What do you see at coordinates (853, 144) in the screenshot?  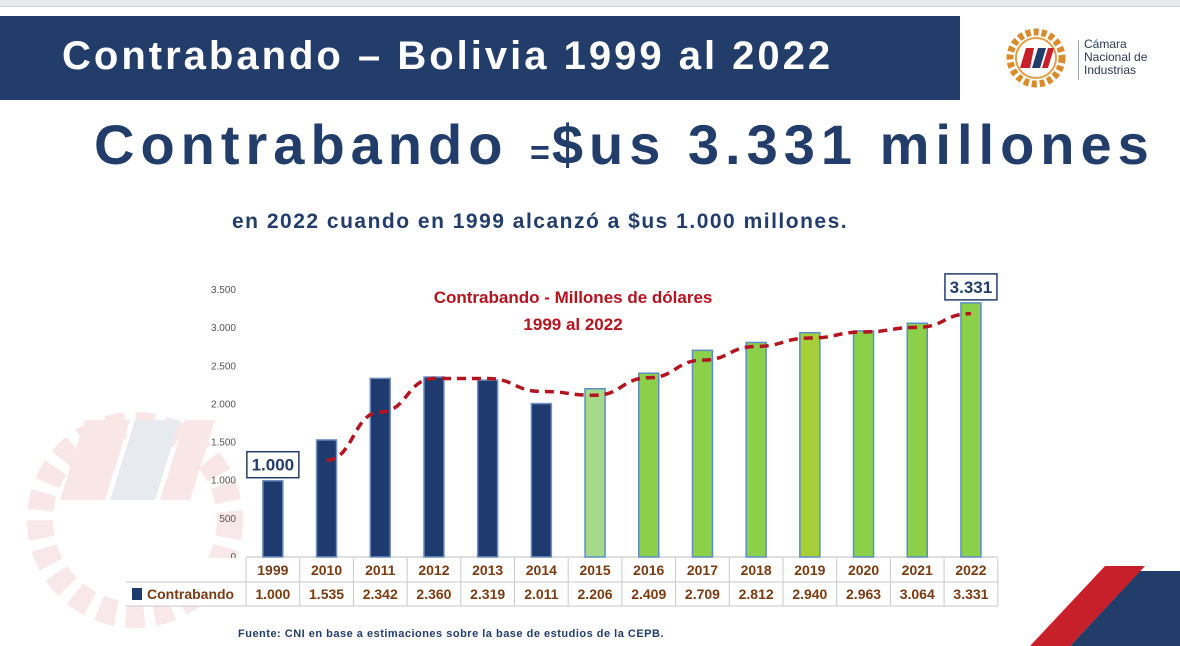 I see `headline-amount: $us 3.331 millones` at bounding box center [853, 144].